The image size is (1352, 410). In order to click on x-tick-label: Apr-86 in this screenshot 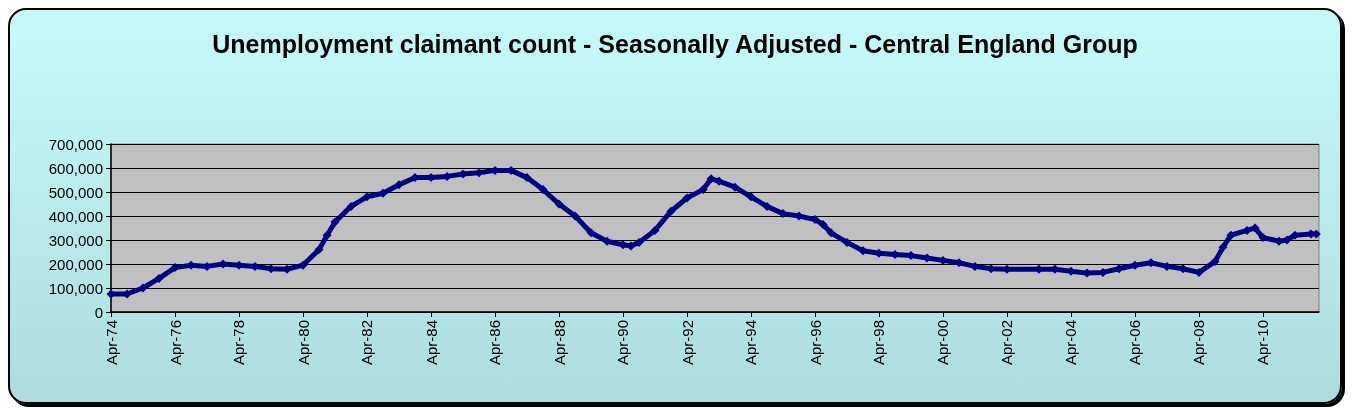, I will do `click(495, 343)`.